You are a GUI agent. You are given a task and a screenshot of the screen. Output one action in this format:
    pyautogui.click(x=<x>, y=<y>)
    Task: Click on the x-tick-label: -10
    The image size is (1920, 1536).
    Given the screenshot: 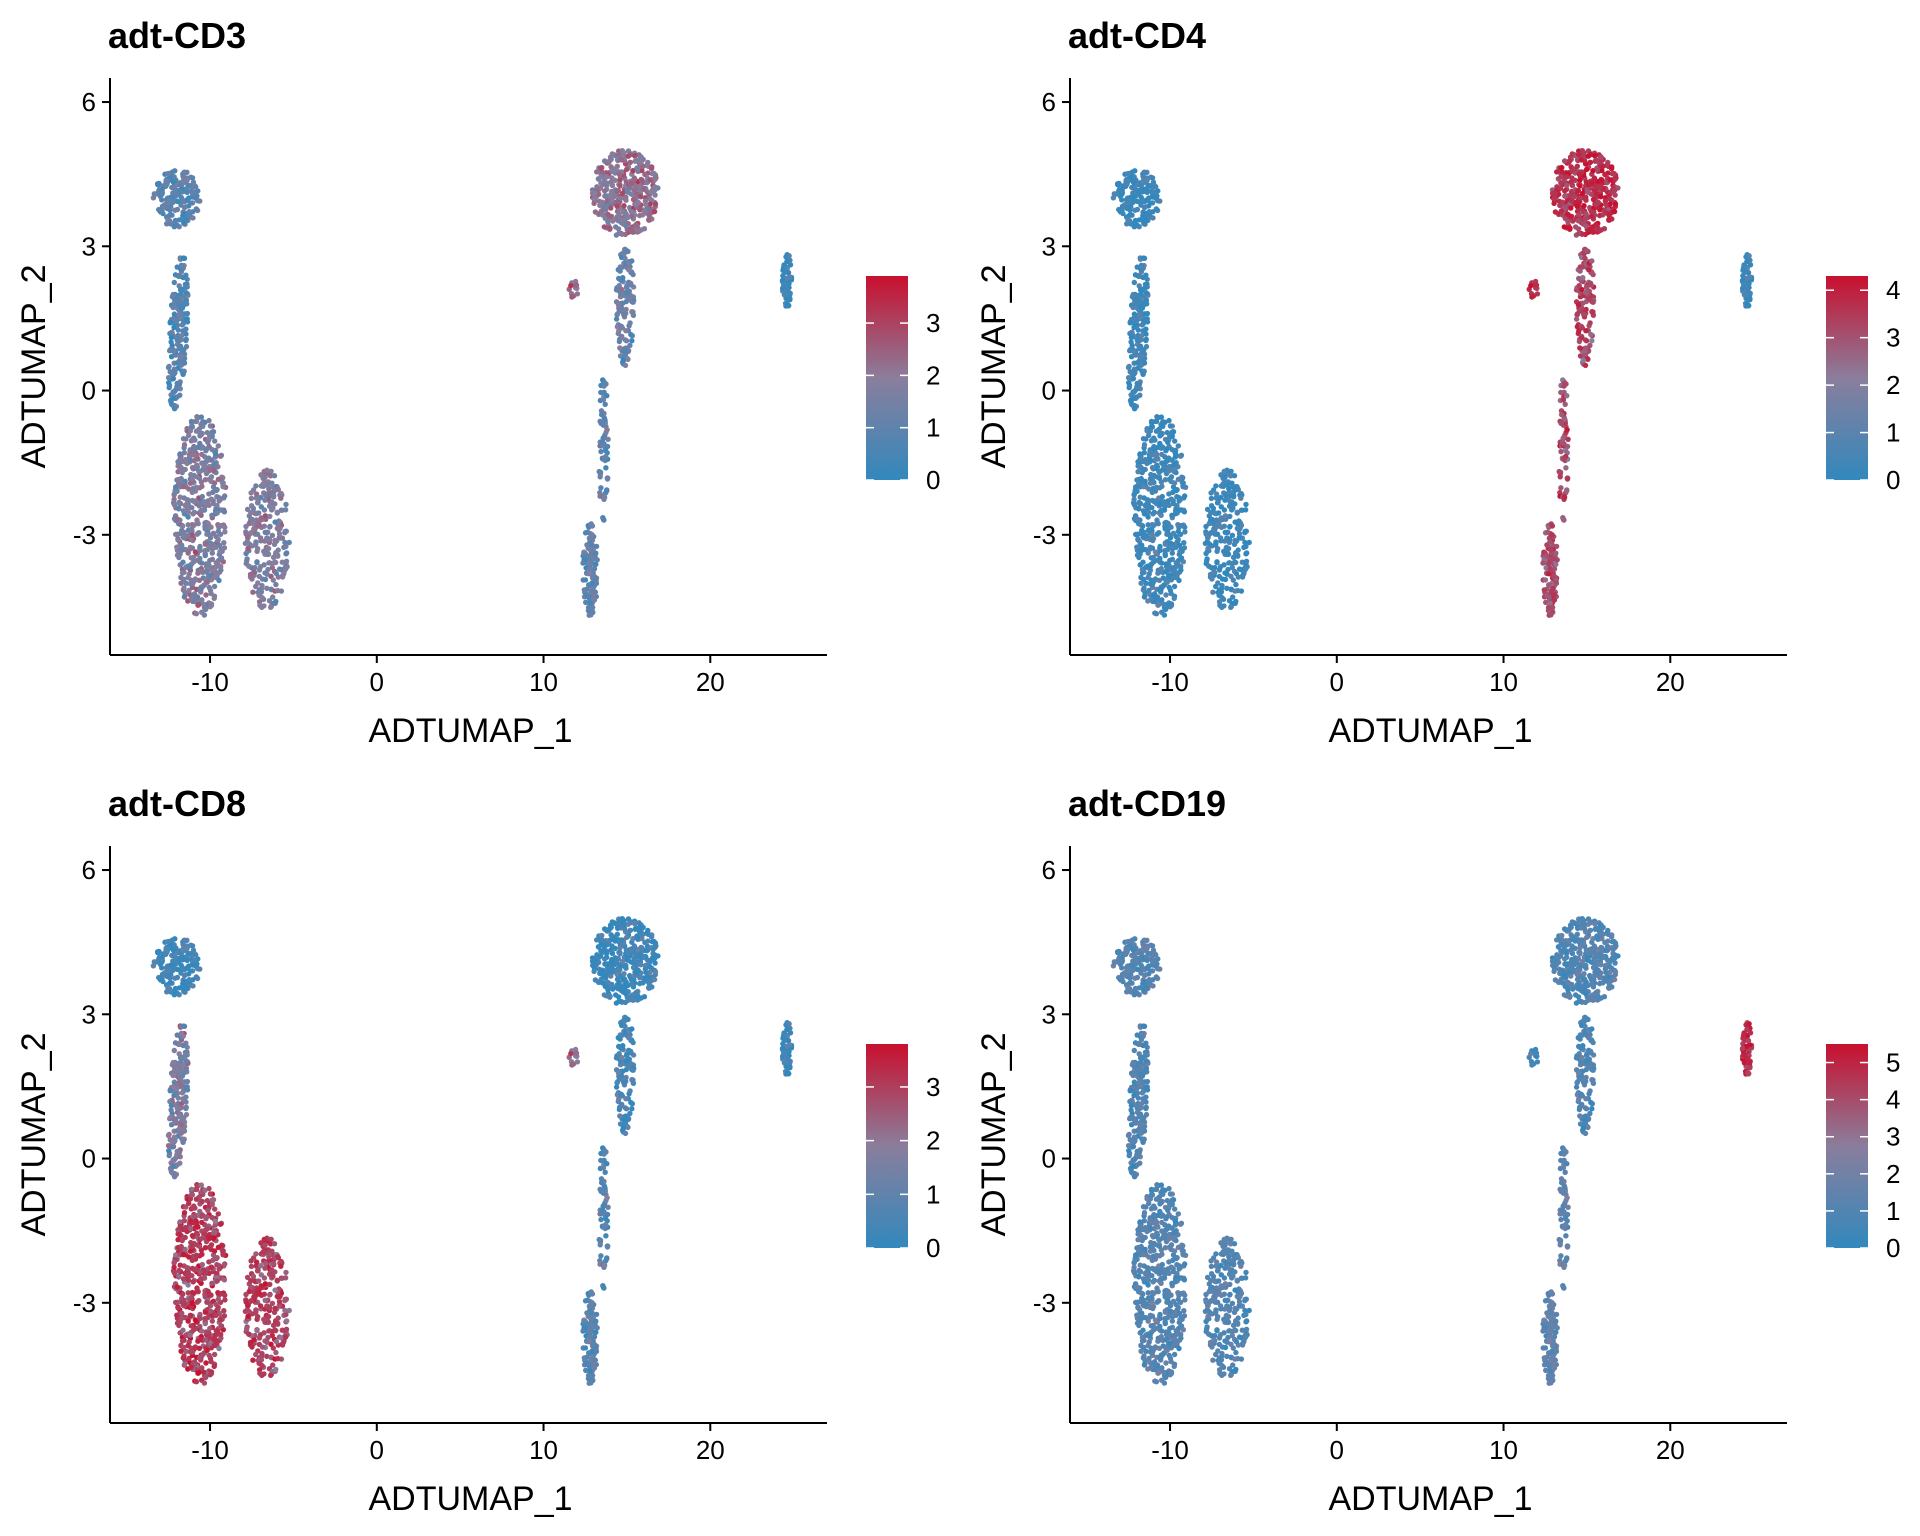 What is the action you would take?
    pyautogui.click(x=210, y=682)
    